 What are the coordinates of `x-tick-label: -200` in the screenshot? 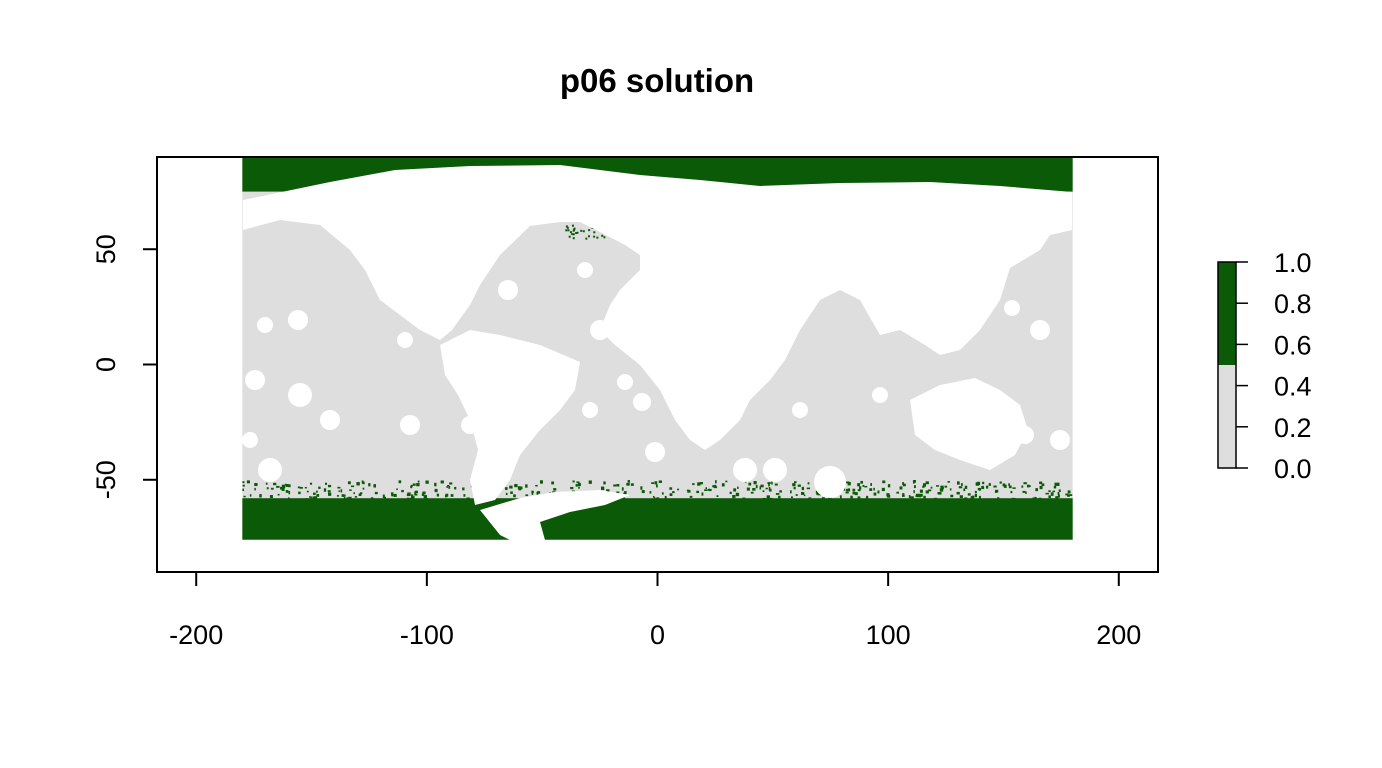 It's located at (196, 635).